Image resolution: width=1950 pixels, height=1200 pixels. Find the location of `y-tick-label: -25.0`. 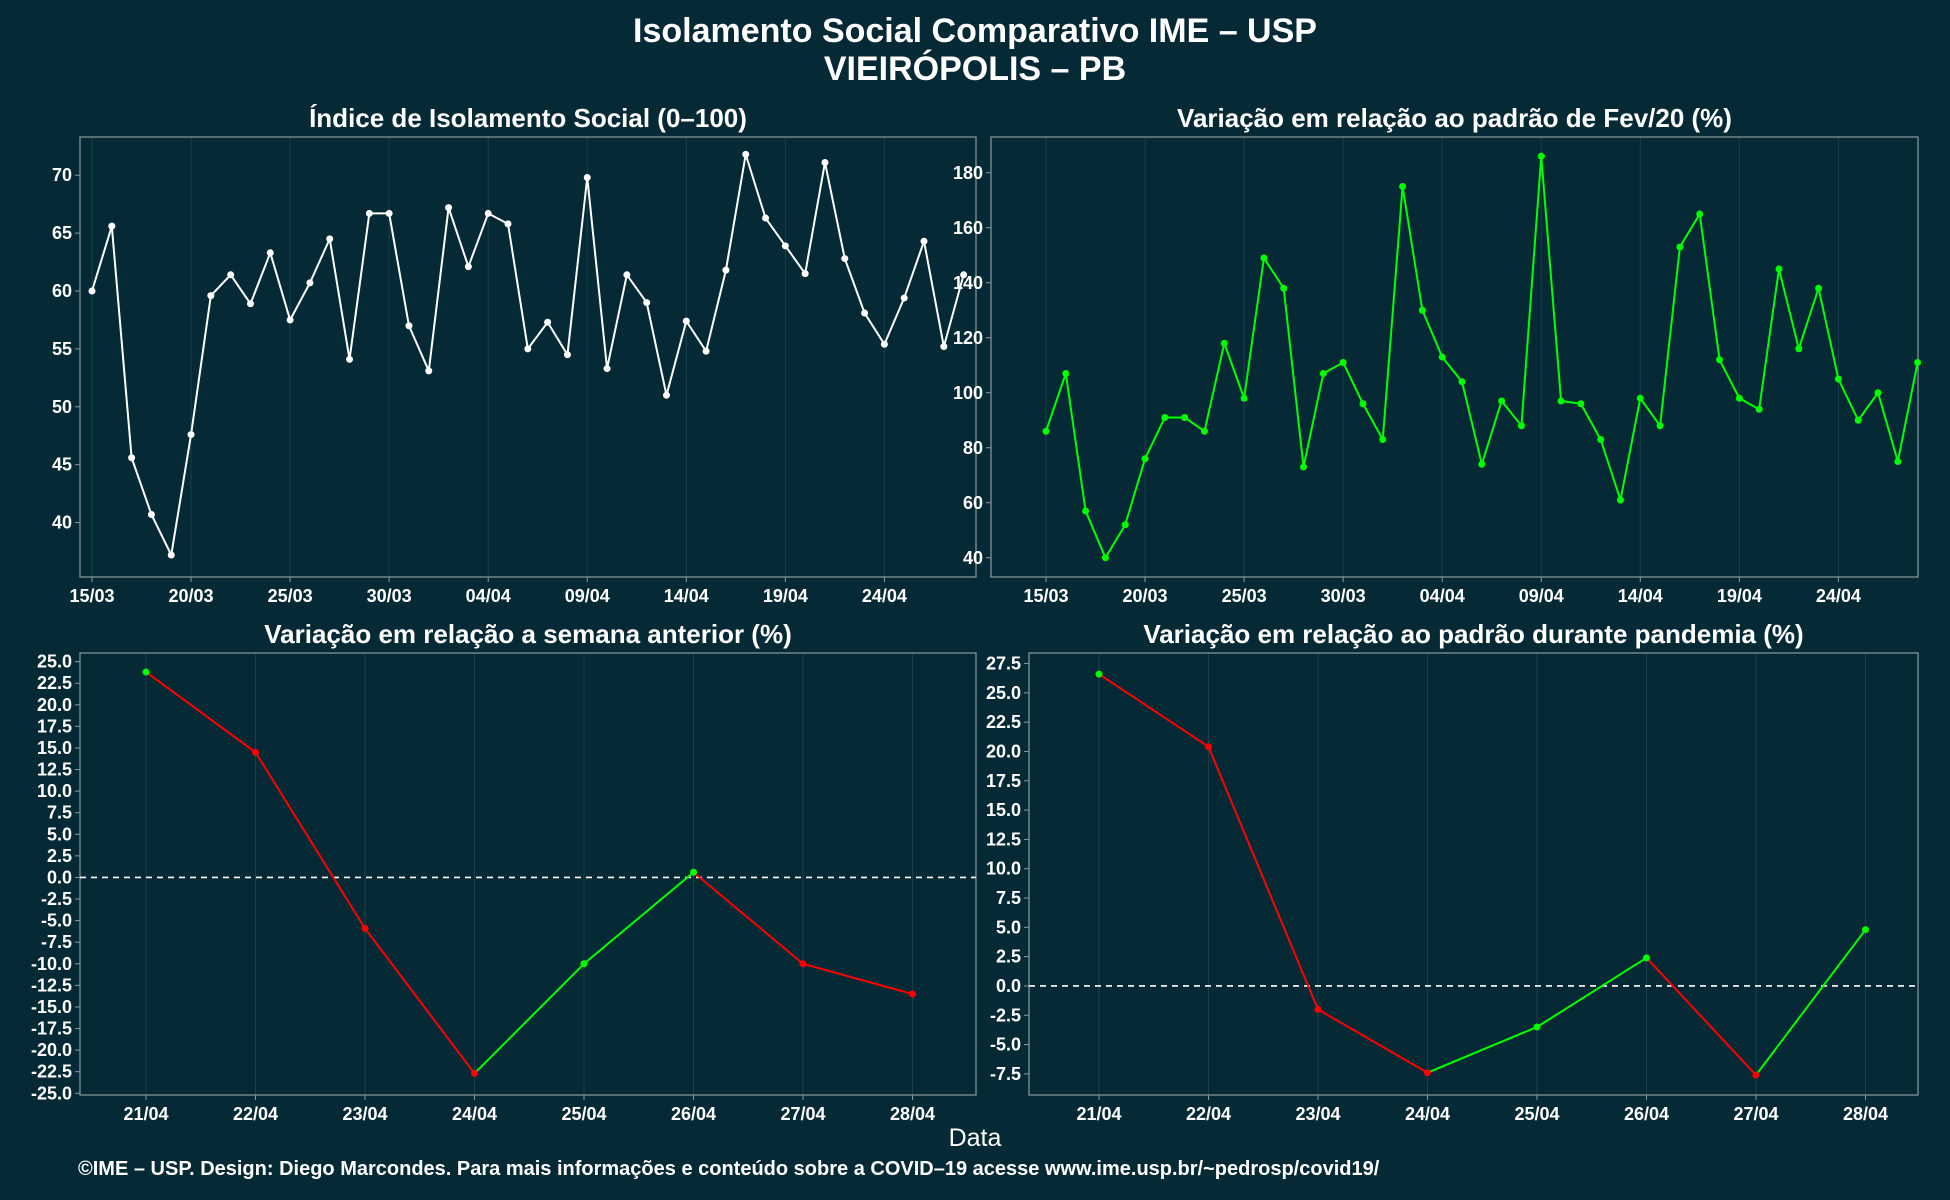

y-tick-label: -25.0 is located at coordinates (51, 1093).